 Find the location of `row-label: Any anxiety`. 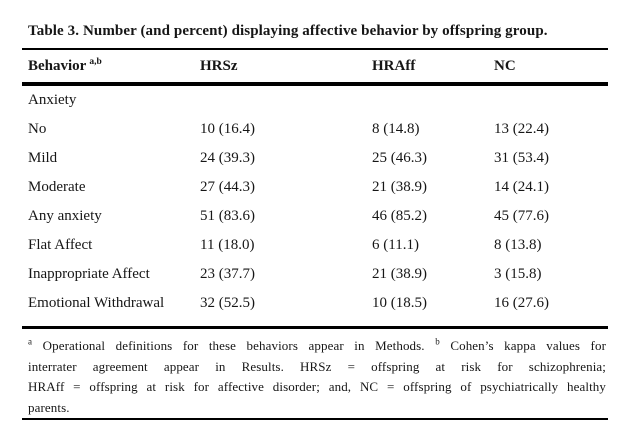

row-label: Any anxiety is located at coordinates (65, 215).